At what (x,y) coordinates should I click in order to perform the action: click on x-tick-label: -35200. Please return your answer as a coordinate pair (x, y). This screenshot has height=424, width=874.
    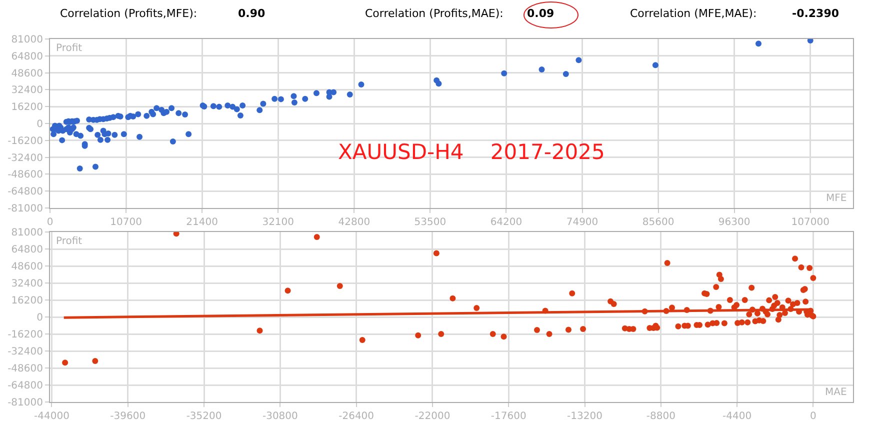
    Looking at the image, I should click on (204, 416).